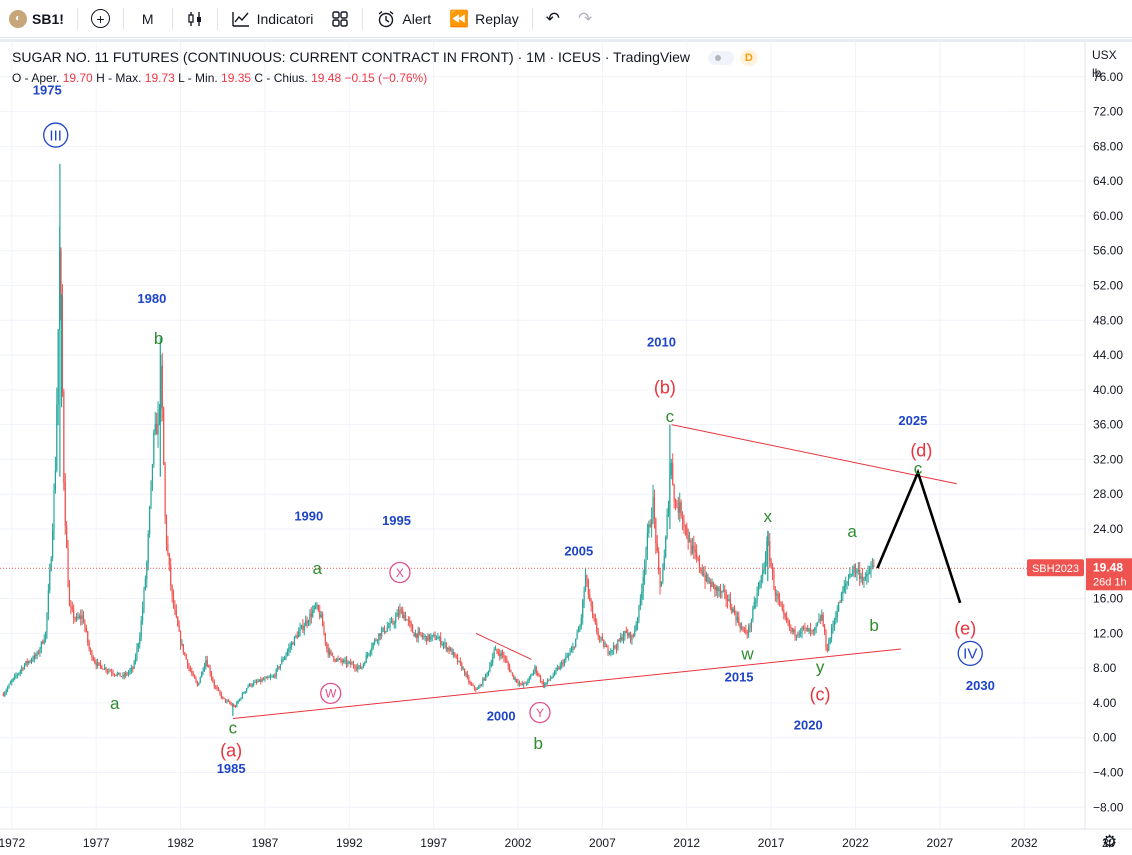 Image resolution: width=1132 pixels, height=855 pixels. I want to click on market-status-icon, so click(720, 58).